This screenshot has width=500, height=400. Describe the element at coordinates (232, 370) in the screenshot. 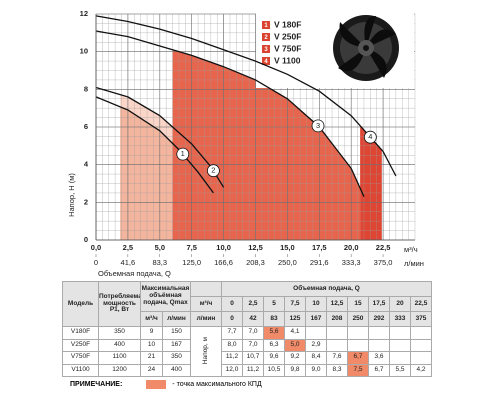

I see `head-cell: 12,0` at that location.